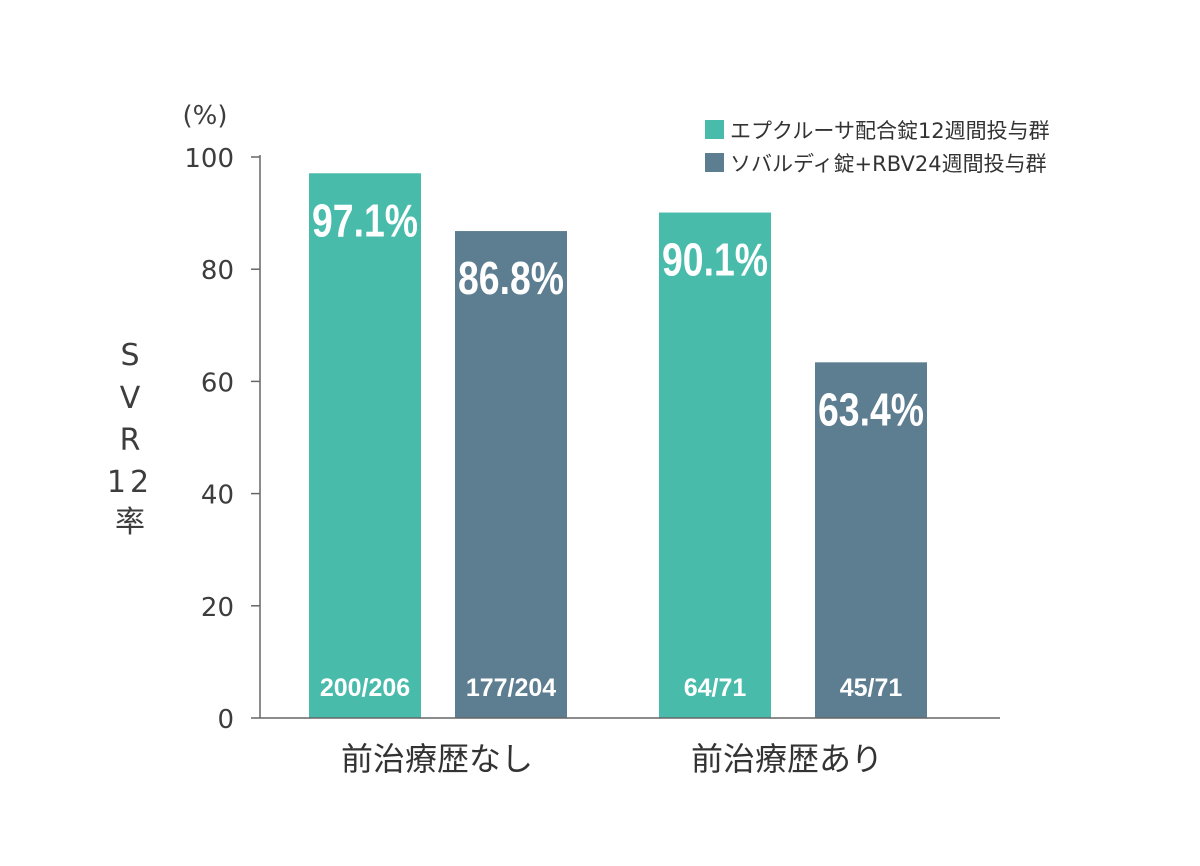 The width and height of the screenshot is (1200, 866). I want to click on y-axis-title: SVR 12 率, so click(130, 439).